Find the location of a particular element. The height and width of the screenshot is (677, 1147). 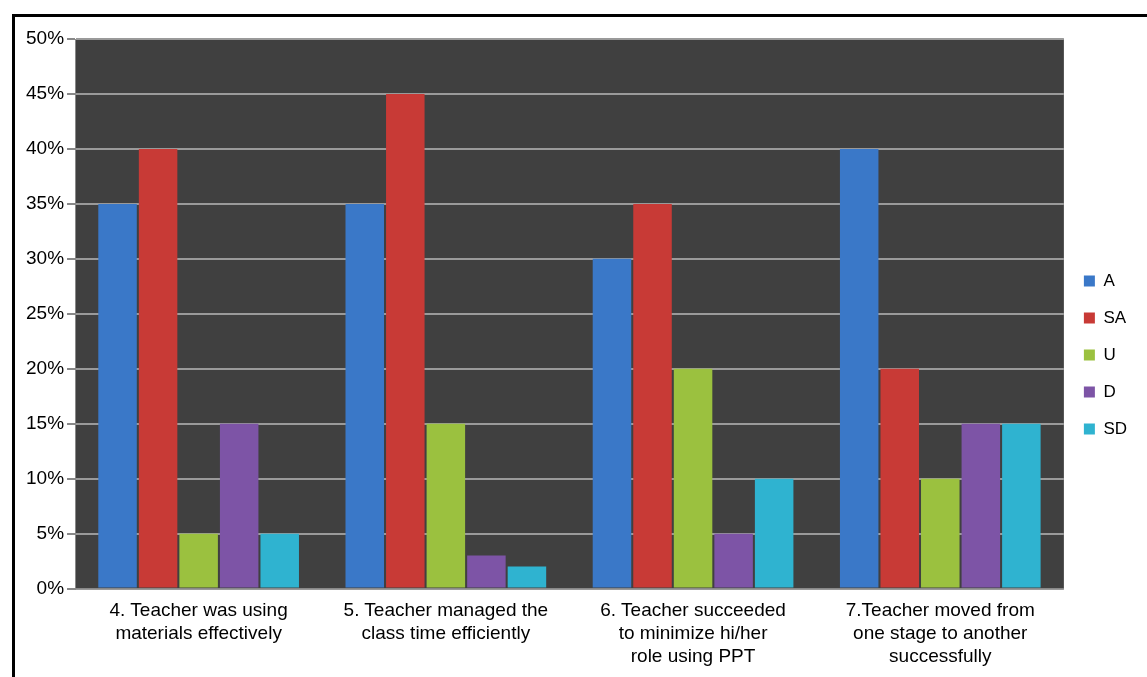

legend-label: A is located at coordinates (1109, 280).